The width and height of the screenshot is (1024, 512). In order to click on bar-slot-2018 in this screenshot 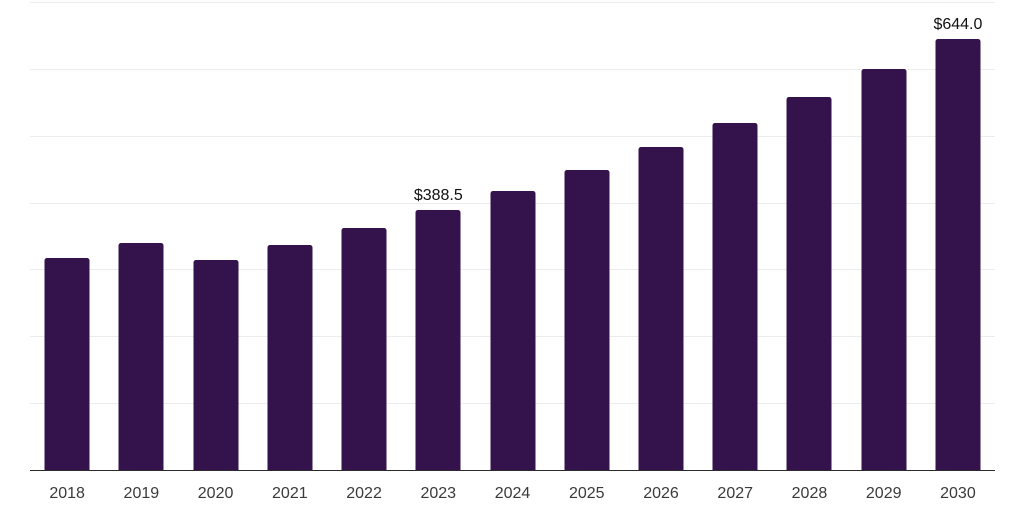, I will do `click(67, 236)`.